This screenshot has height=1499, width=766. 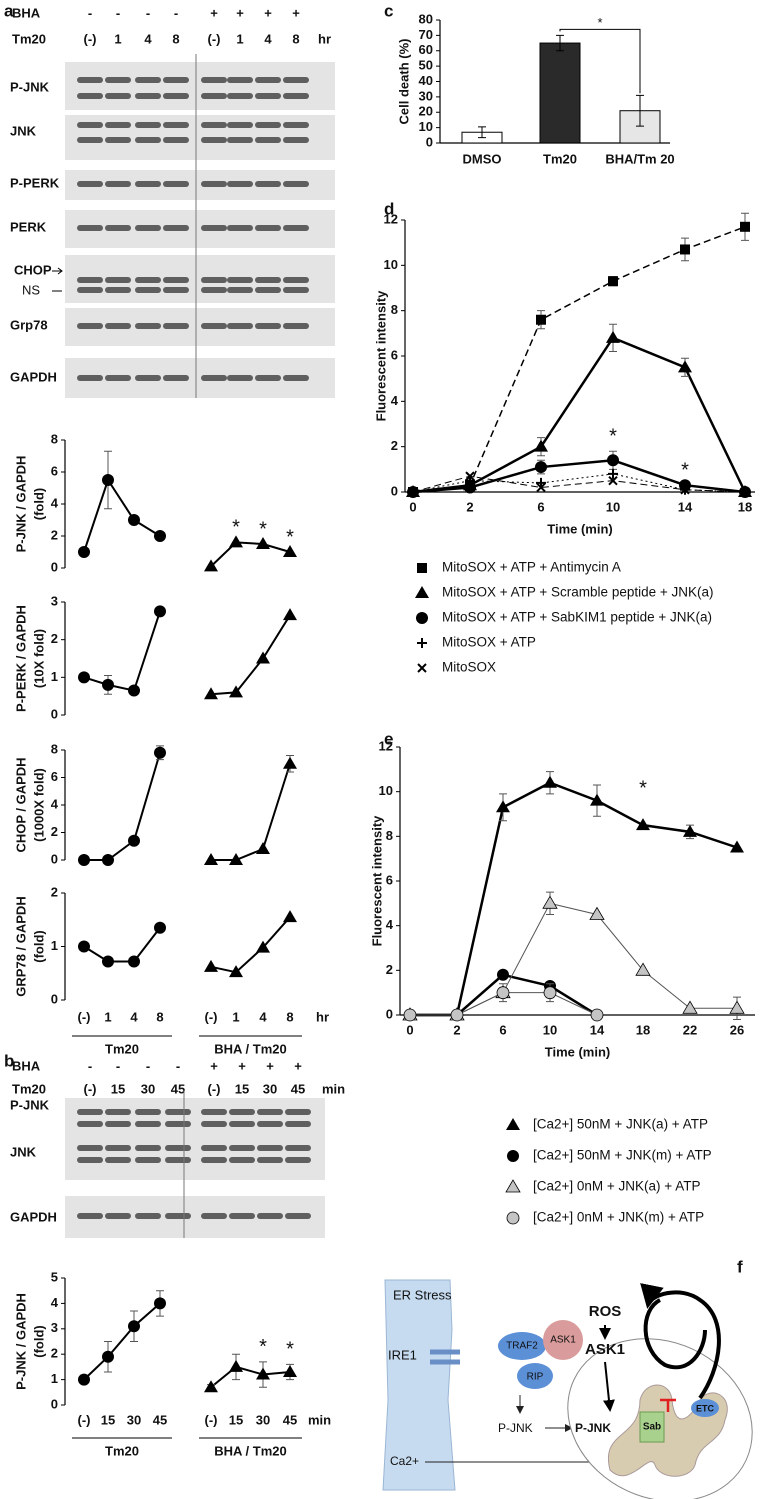 I want to click on rip-node, so click(x=535, y=1376).